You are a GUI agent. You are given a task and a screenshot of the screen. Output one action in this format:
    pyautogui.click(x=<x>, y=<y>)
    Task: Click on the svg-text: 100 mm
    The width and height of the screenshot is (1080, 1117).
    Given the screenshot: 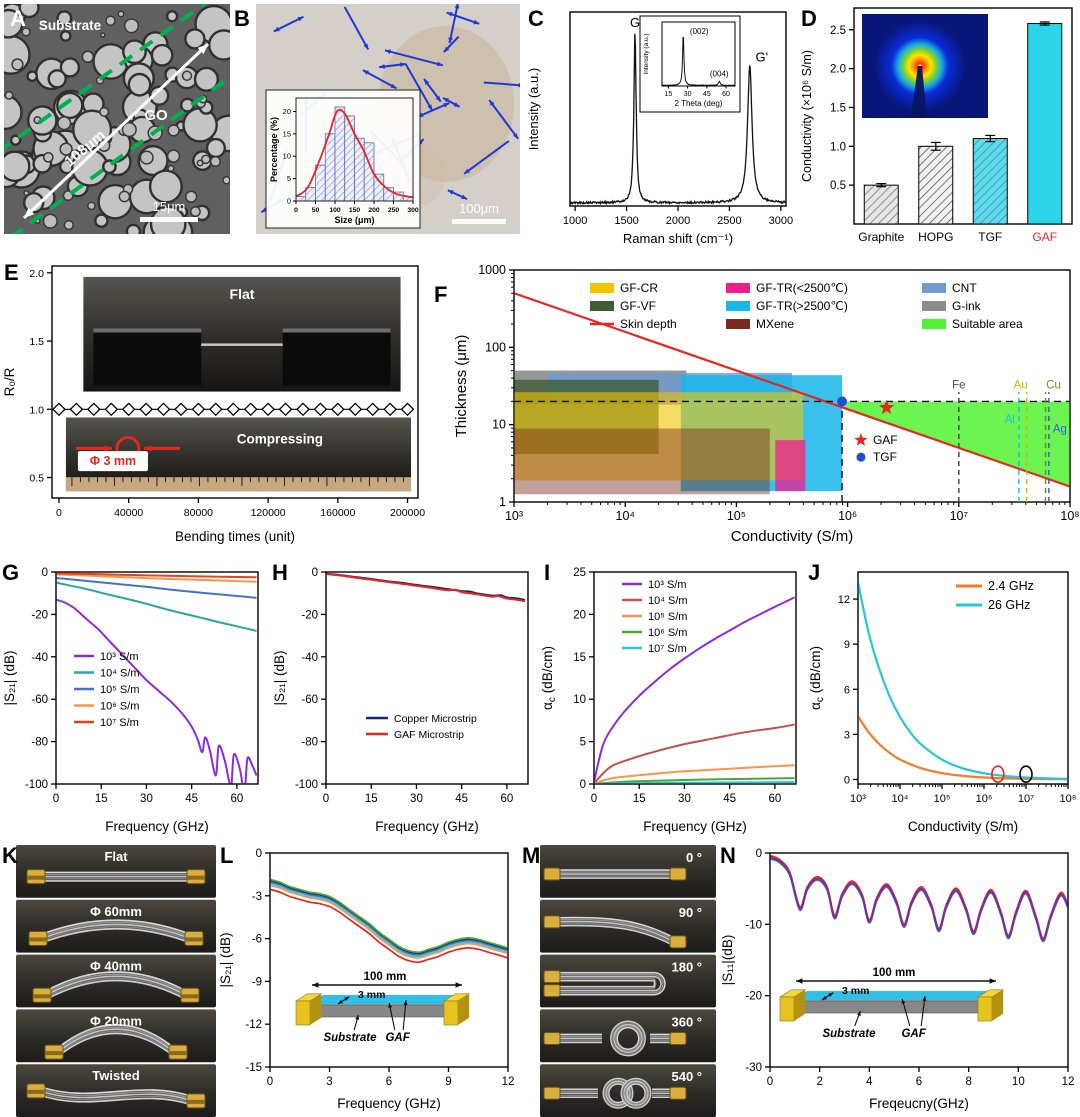 What is the action you would take?
    pyautogui.click(x=385, y=977)
    